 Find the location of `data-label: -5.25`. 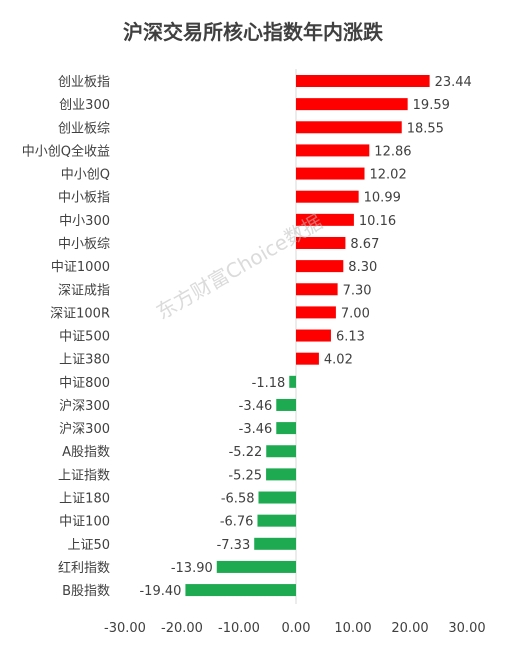

data-label: -5.25 is located at coordinates (245, 475).